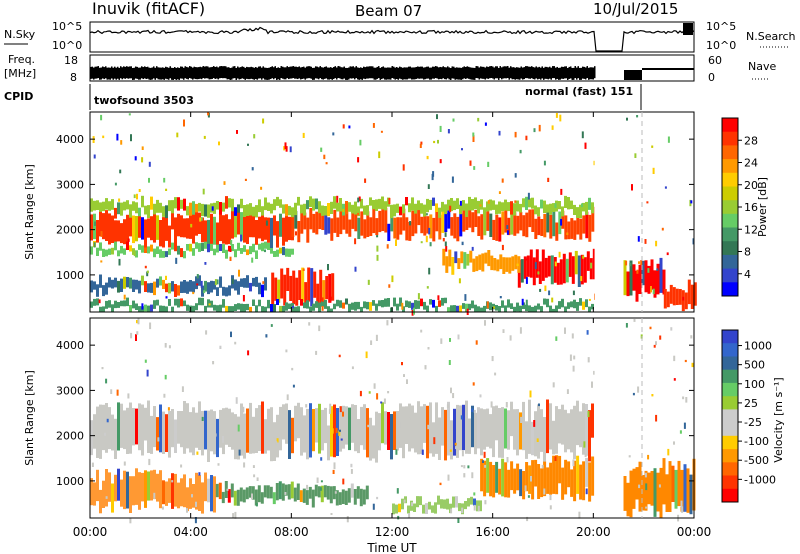 This screenshot has height=554, width=800. Describe the element at coordinates (756, 441) in the screenshot. I see `colorbar-tick-label: -100` at that location.